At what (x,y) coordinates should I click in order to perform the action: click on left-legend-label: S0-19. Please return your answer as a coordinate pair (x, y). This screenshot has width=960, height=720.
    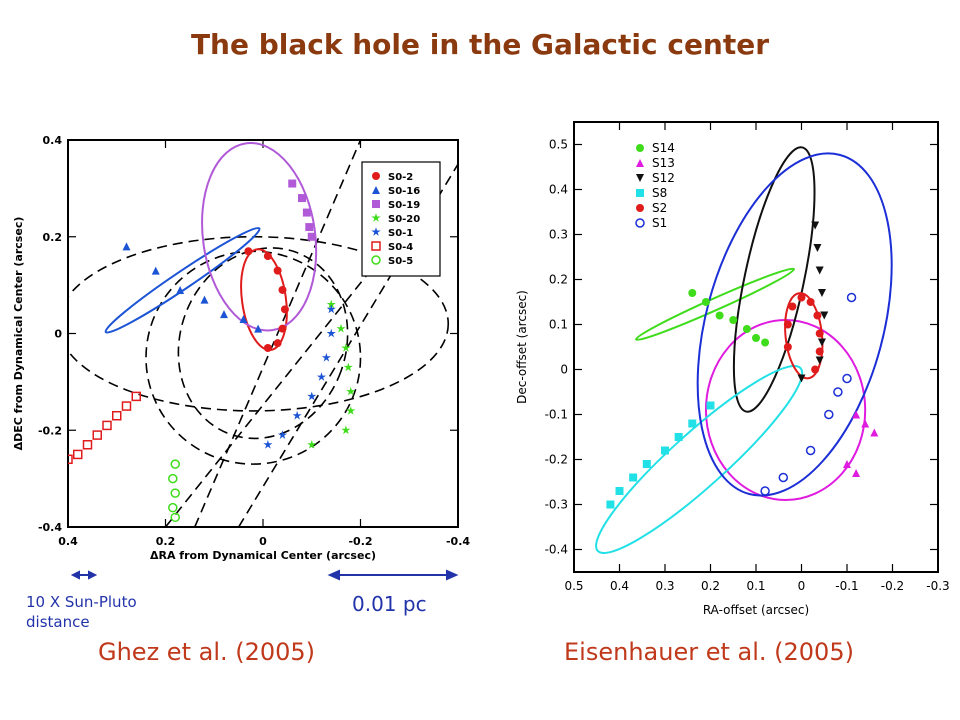
    Looking at the image, I should click on (404, 205).